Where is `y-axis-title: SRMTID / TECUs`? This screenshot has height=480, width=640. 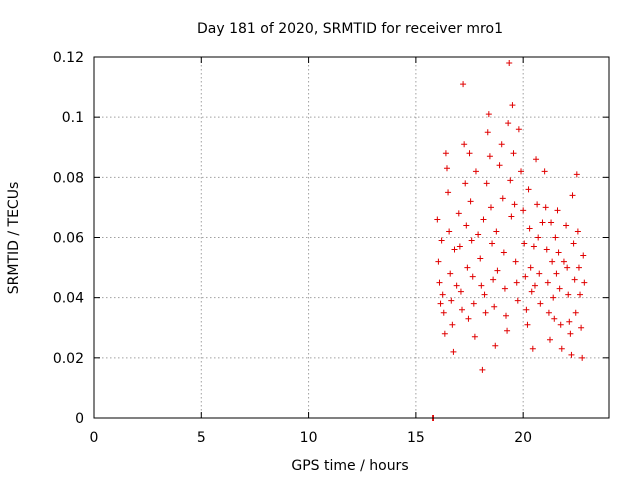
y-axis-title: SRMTID / TECUs is located at coordinates (14, 238).